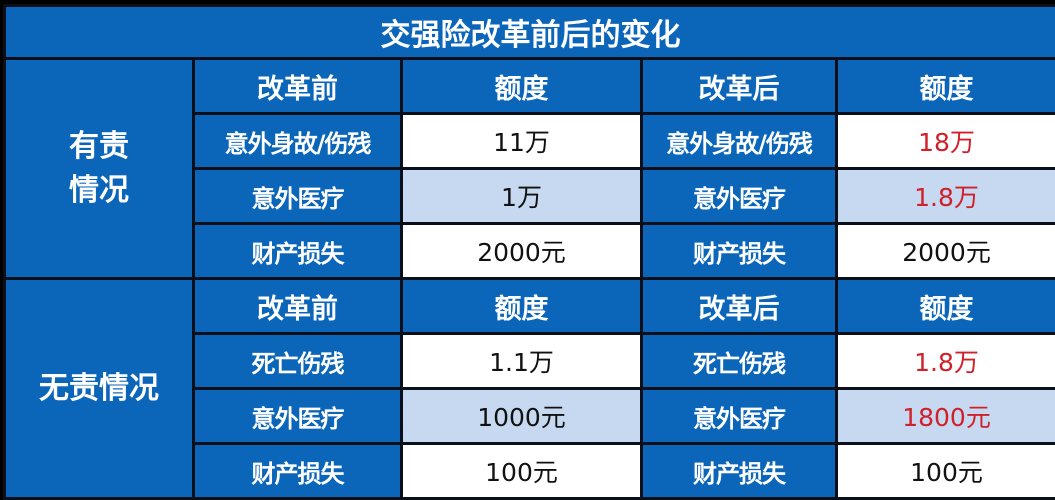  Describe the element at coordinates (521, 196) in the screenshot. I see `value-before: 1万` at that location.